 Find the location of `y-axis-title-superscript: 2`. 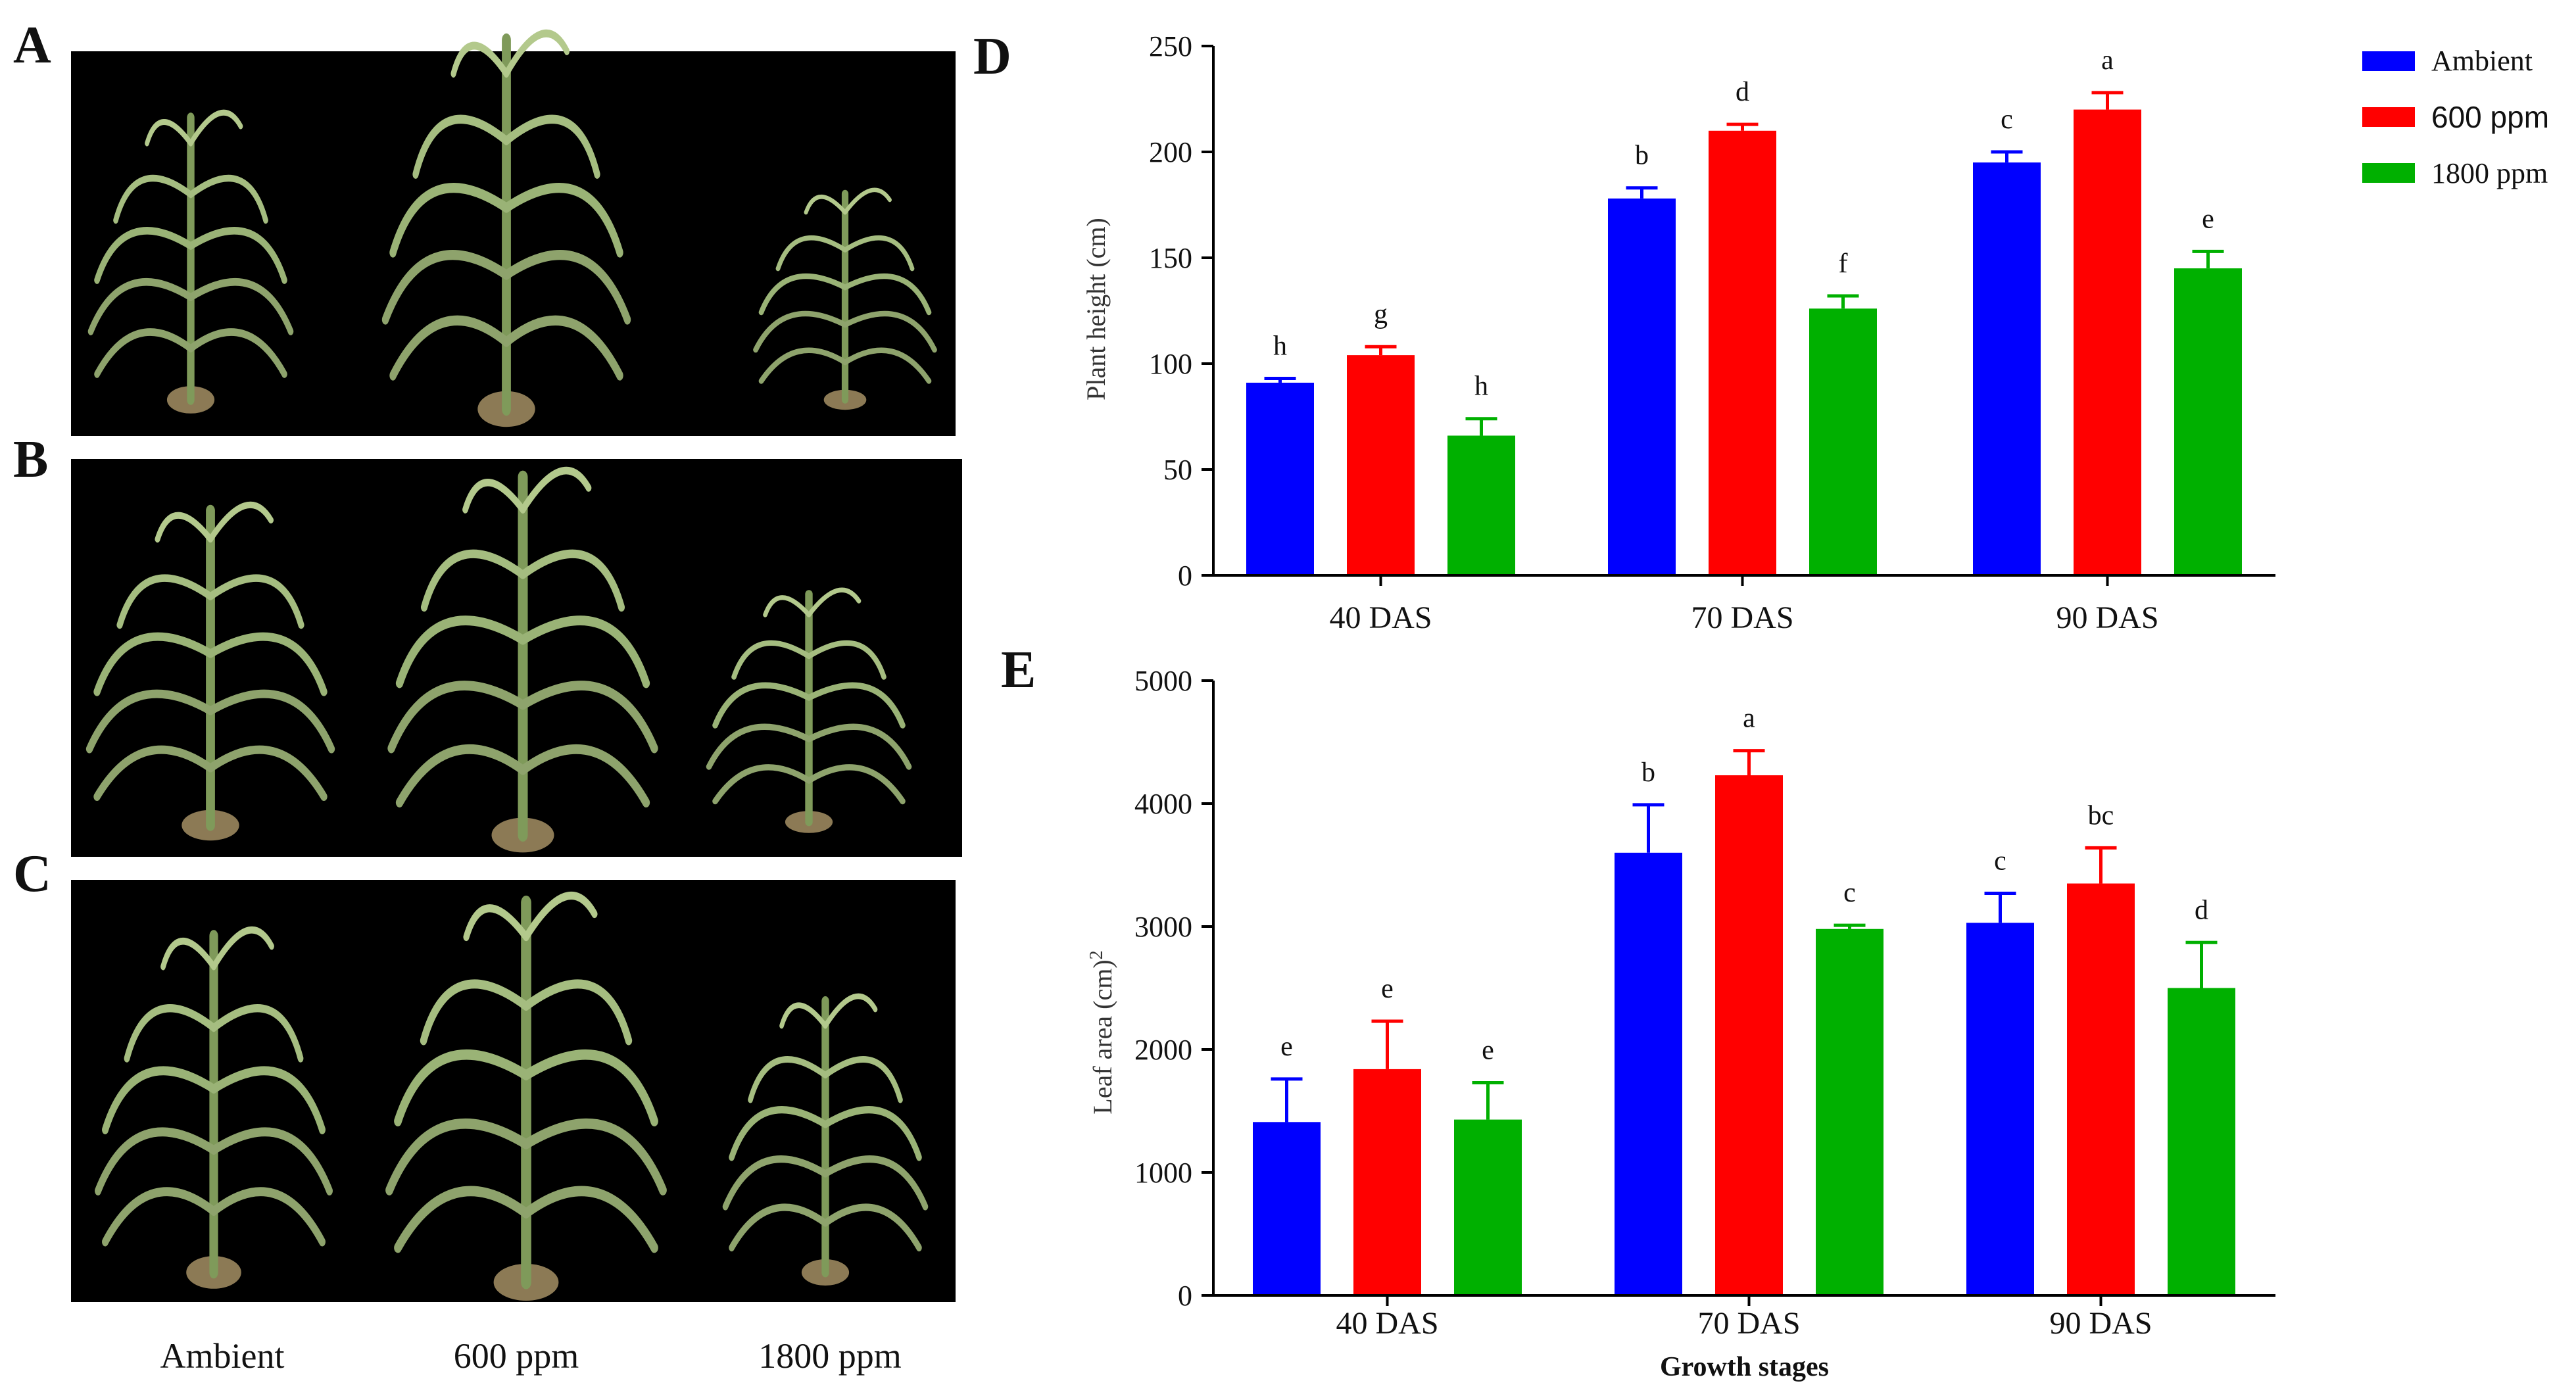

y-axis-title-superscript: 2 is located at coordinates (1097, 955).